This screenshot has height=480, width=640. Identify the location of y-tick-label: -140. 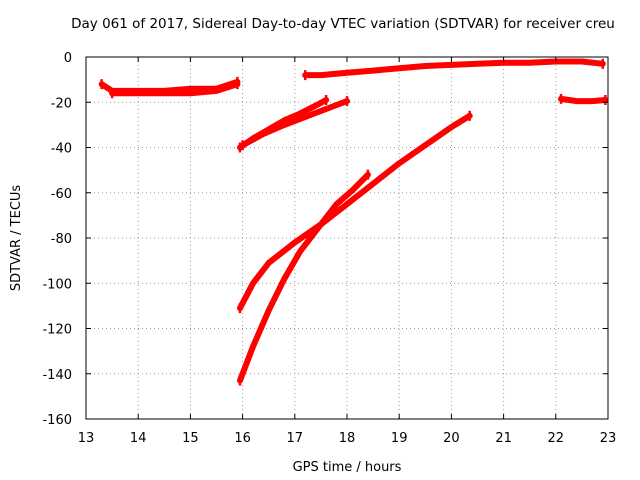
(57, 375).